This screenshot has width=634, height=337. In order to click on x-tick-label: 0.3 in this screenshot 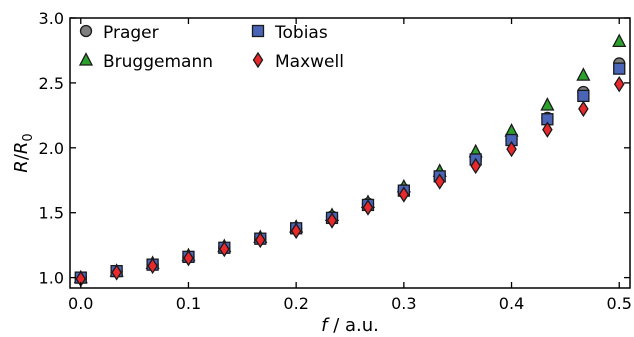, I will do `click(403, 303)`.